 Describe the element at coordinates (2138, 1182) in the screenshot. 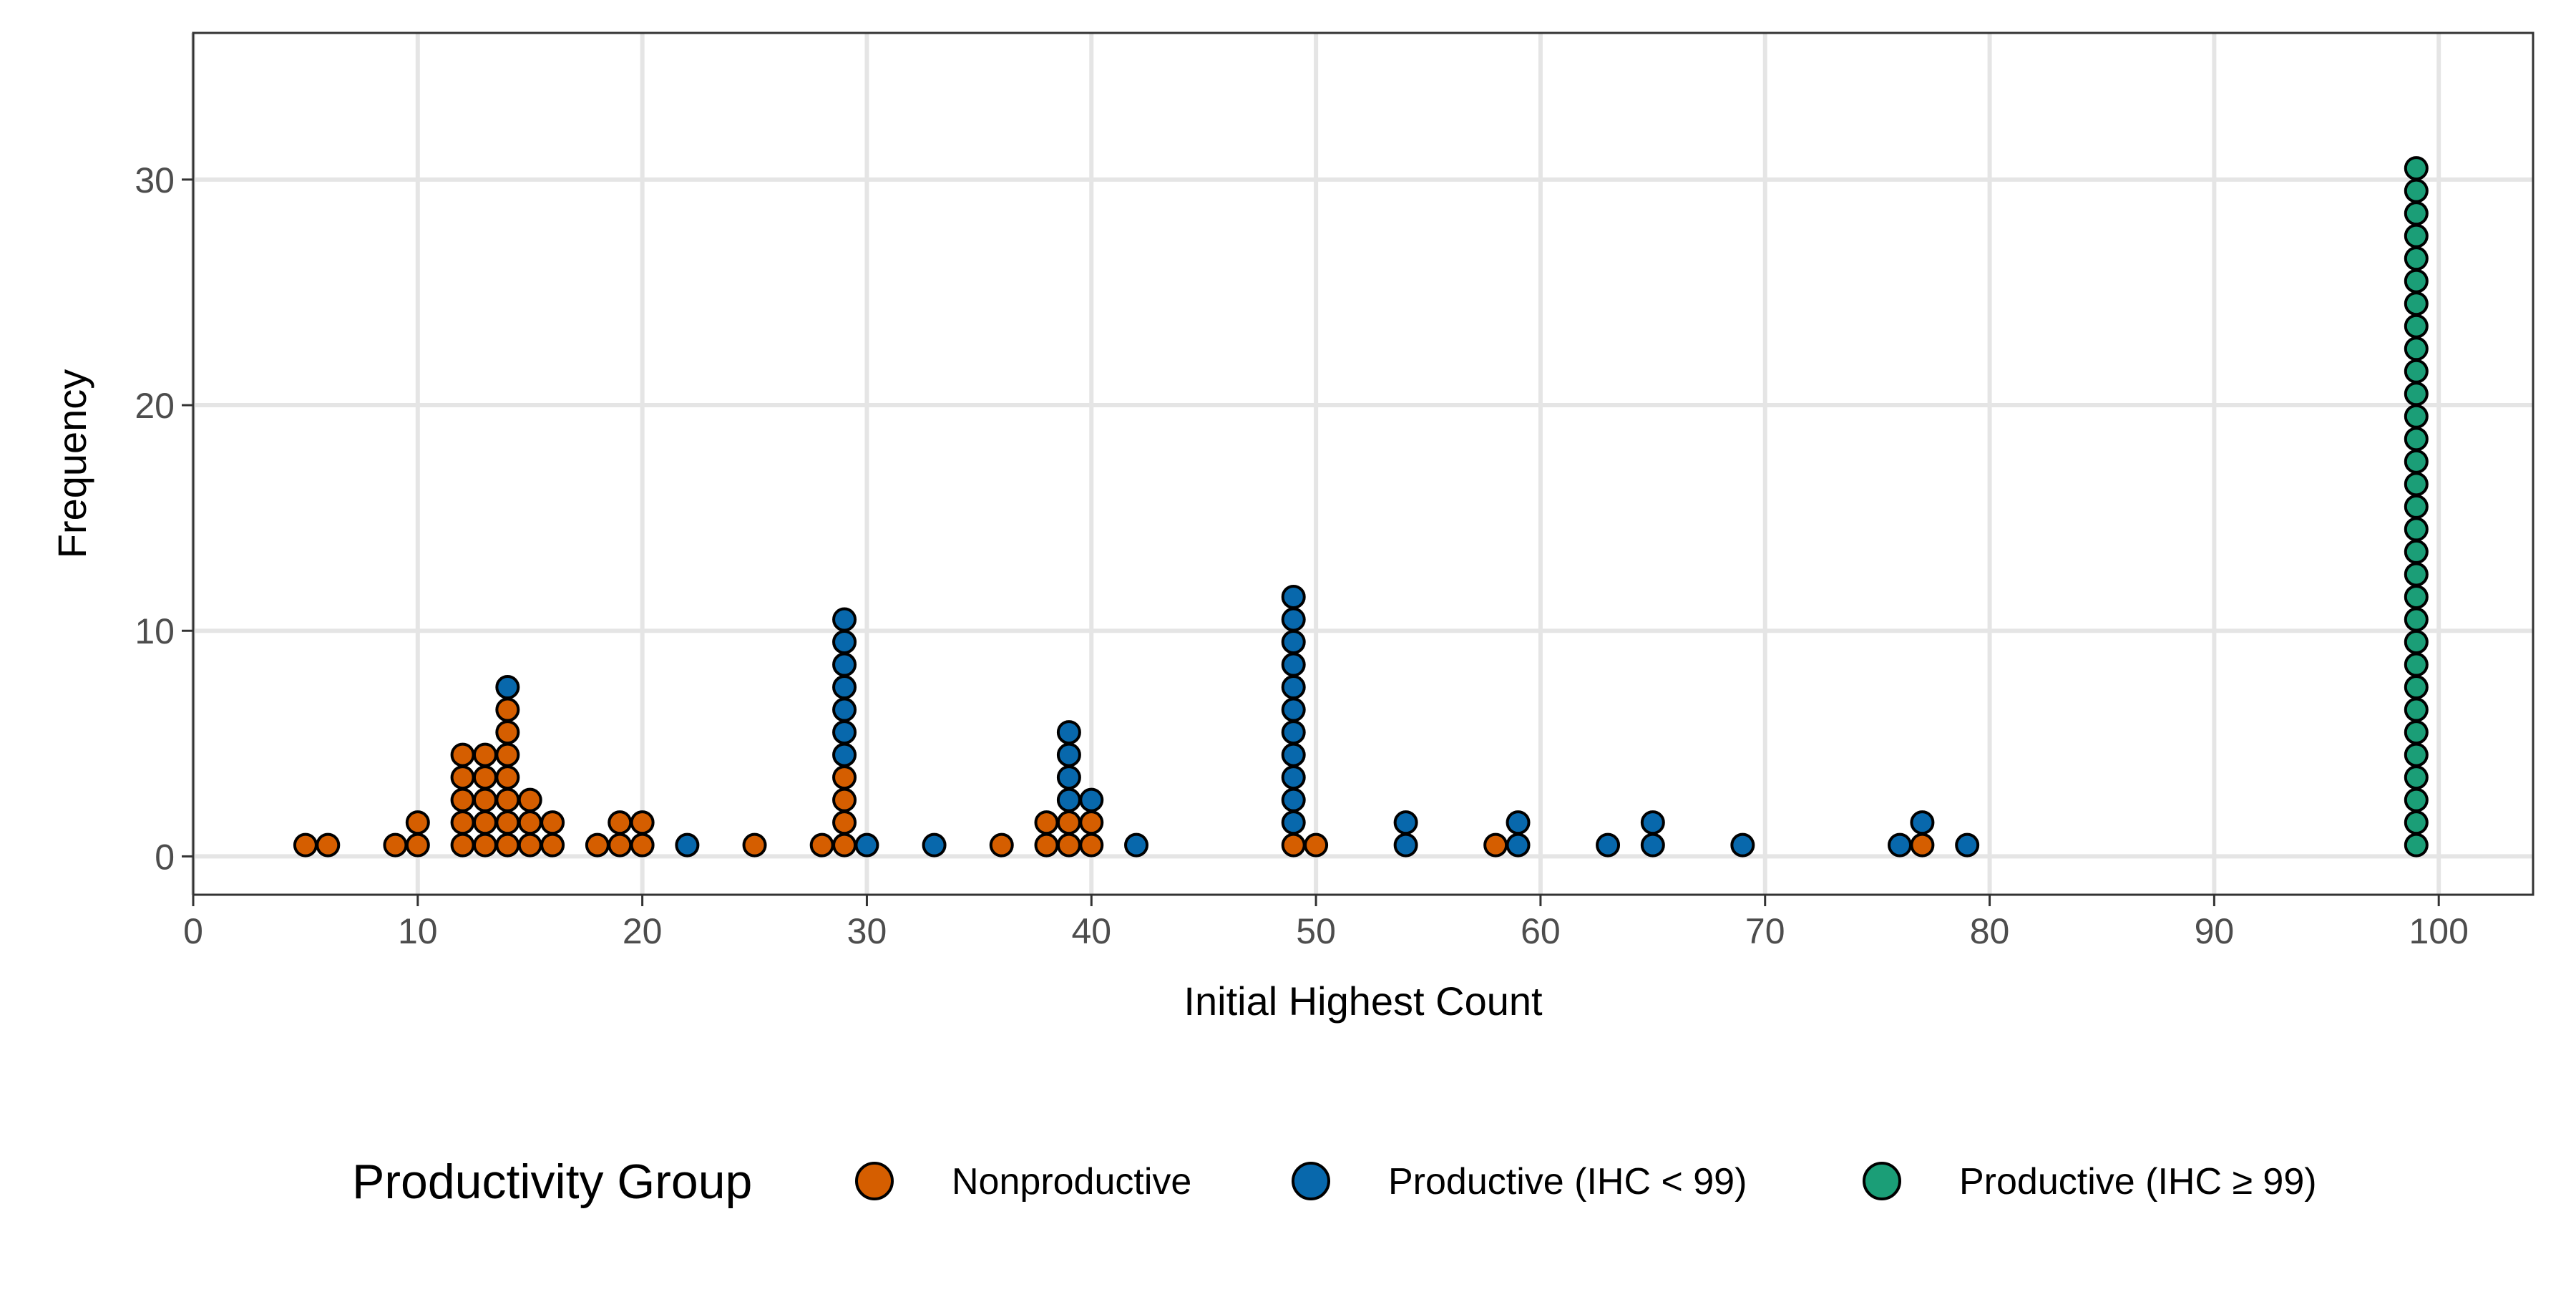

I see `legend-label: Productive (IHC ≥ 99)` at that location.